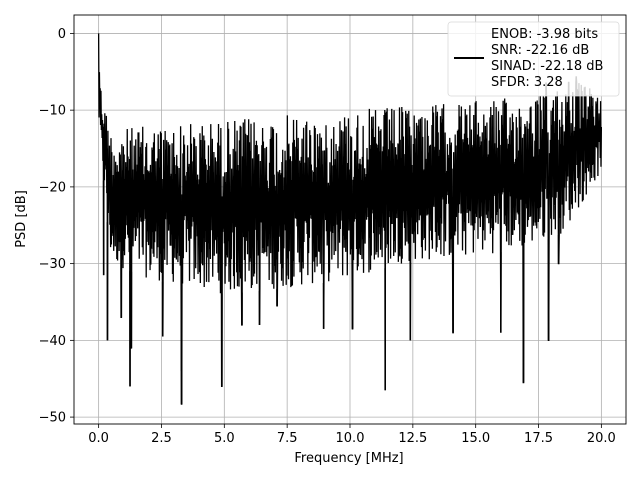 The image size is (640, 484). Describe the element at coordinates (52, 264) in the screenshot. I see `y-tick-label: −30` at that location.